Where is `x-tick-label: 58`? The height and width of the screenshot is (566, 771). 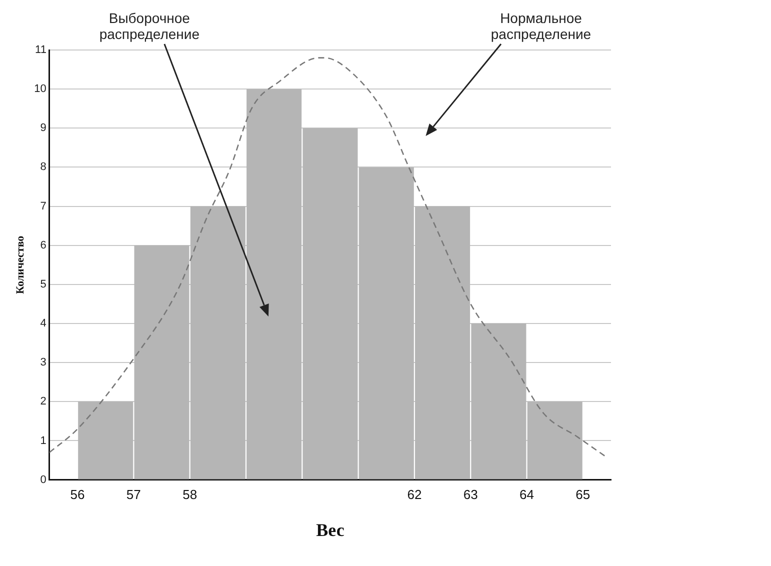
x-tick-label: 58 is located at coordinates (190, 494).